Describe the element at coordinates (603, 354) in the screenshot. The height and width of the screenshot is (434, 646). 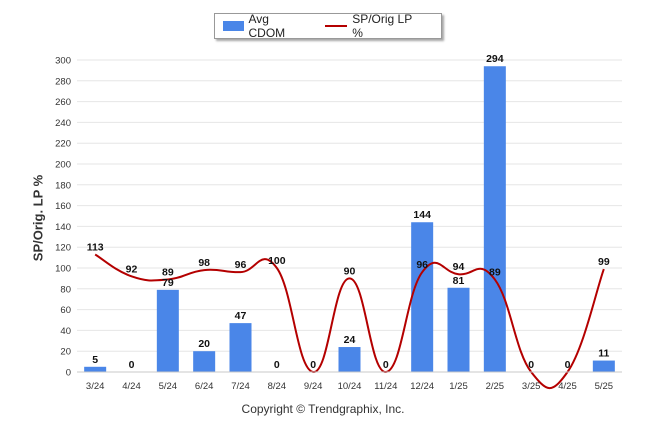
I see `bar-value-label: 11` at that location.